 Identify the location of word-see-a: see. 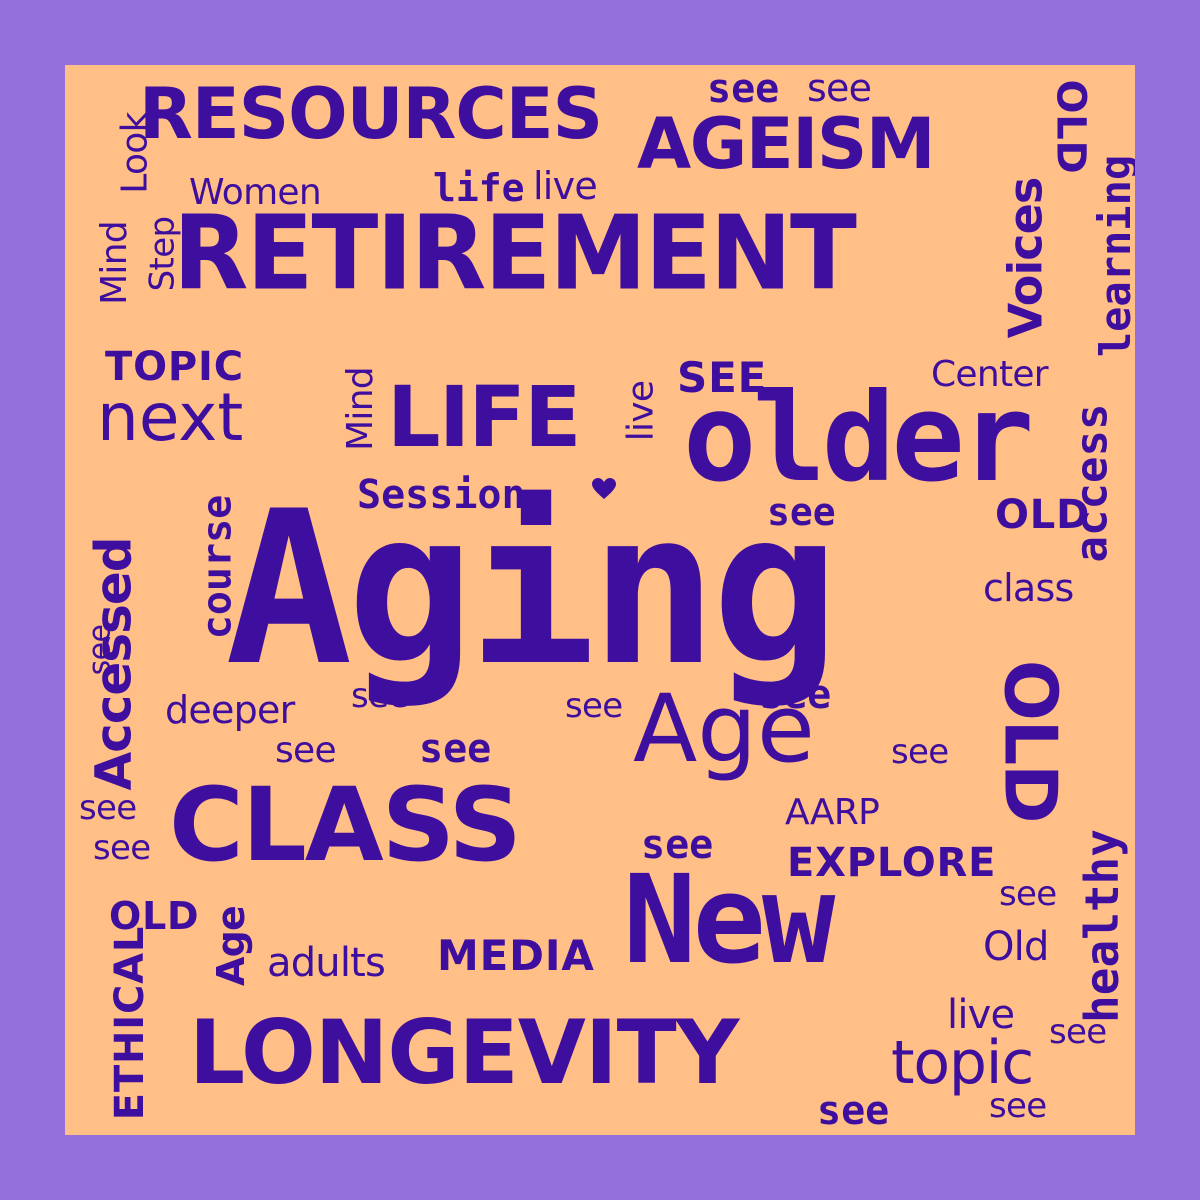
(380, 696).